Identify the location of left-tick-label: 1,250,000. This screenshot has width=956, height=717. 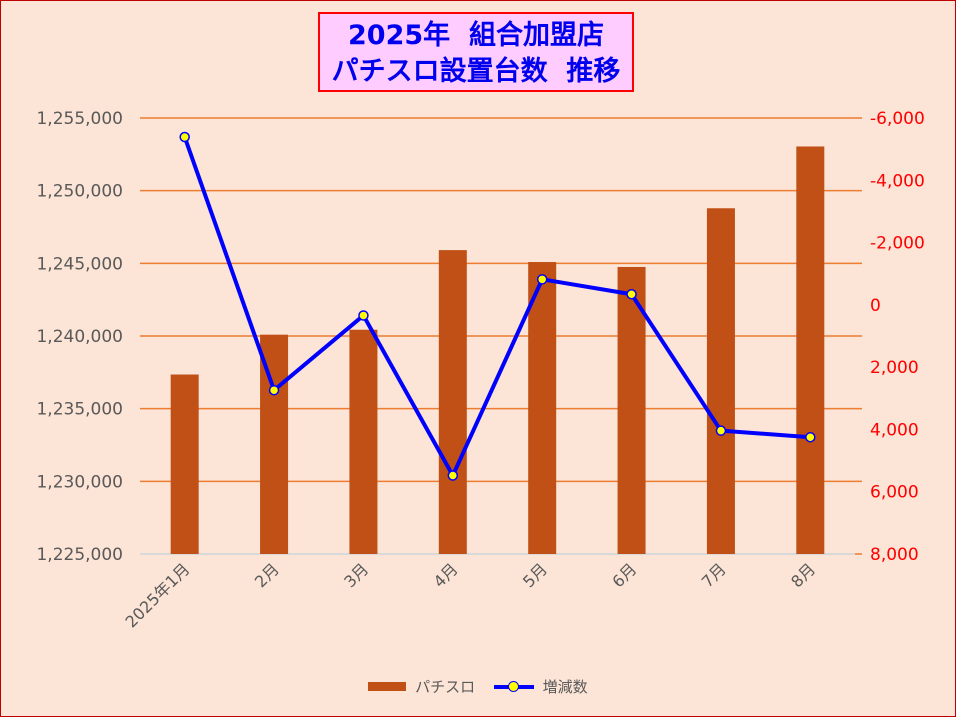
(79, 192).